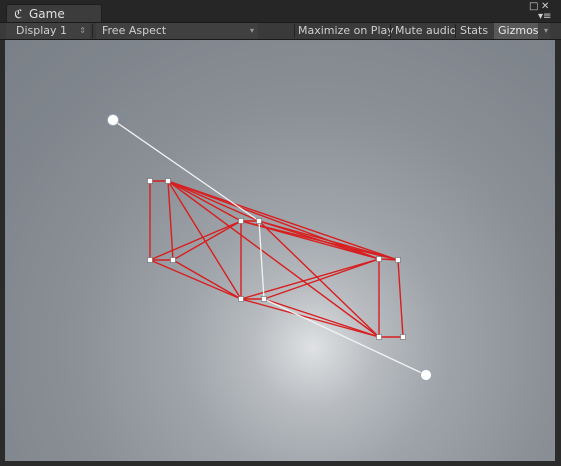 The width and height of the screenshot is (561, 466). I want to click on menu-icon: ▾≡, so click(545, 16).